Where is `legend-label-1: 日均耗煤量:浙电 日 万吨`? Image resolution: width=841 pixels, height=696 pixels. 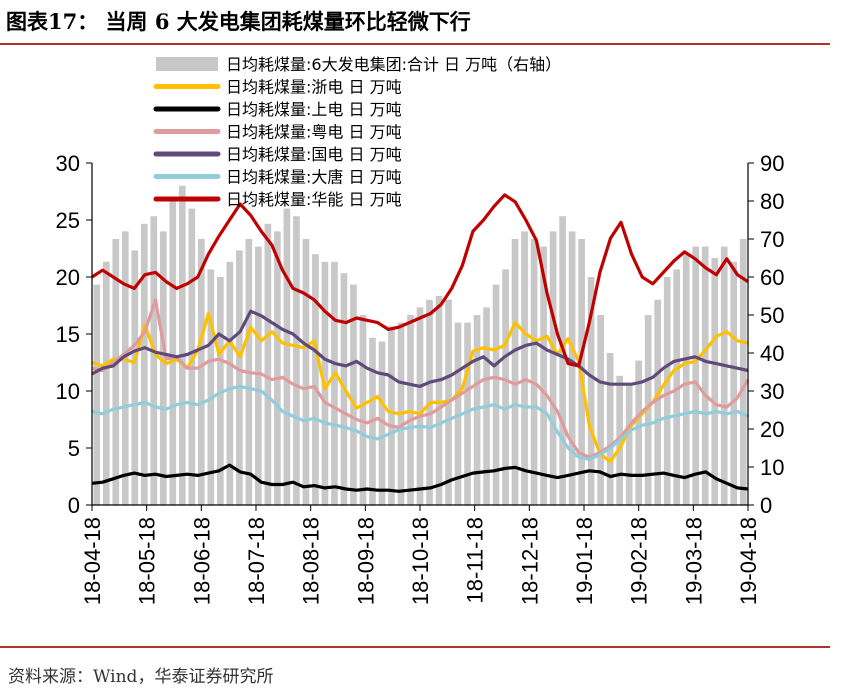 legend-label-1: 日均耗煤量:浙电 日 万吨 is located at coordinates (314, 87).